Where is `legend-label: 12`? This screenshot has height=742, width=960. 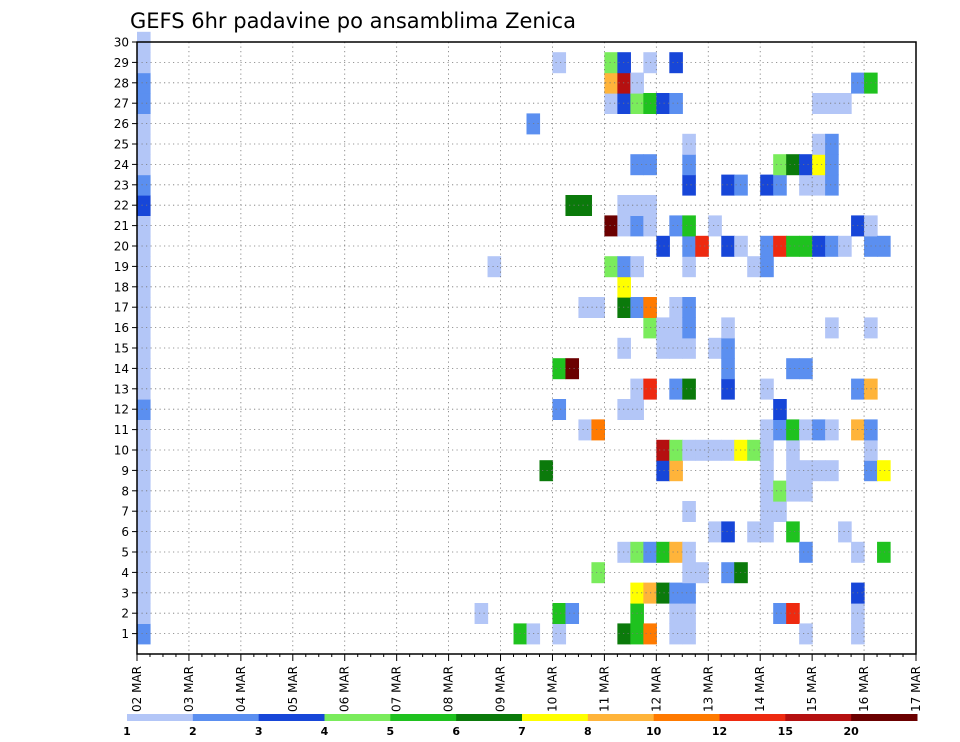 legend-label: 12 is located at coordinates (719, 731).